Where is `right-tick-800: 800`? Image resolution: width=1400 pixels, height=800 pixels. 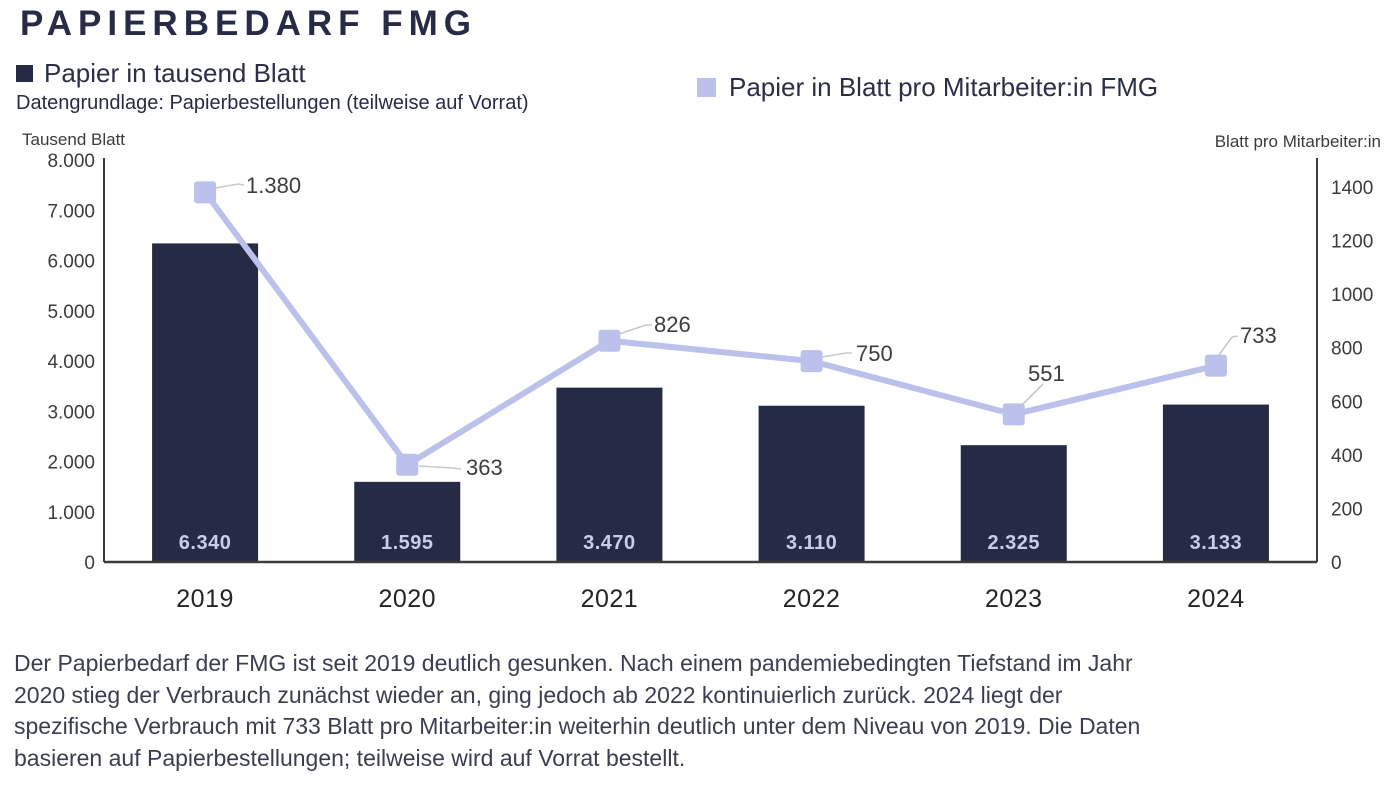 right-tick-800: 800 is located at coordinates (1347, 349).